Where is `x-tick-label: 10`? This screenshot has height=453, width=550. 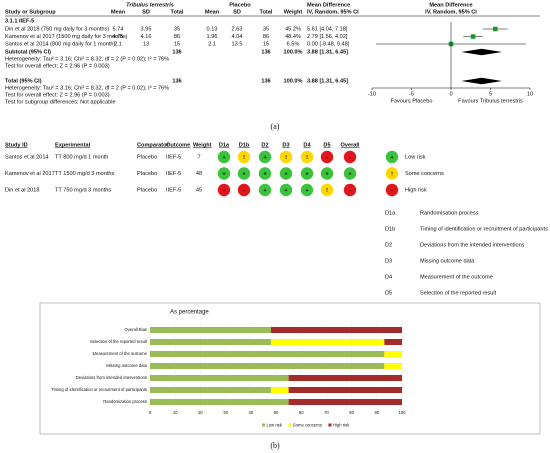 x-tick-label: 10 is located at coordinates (530, 94).